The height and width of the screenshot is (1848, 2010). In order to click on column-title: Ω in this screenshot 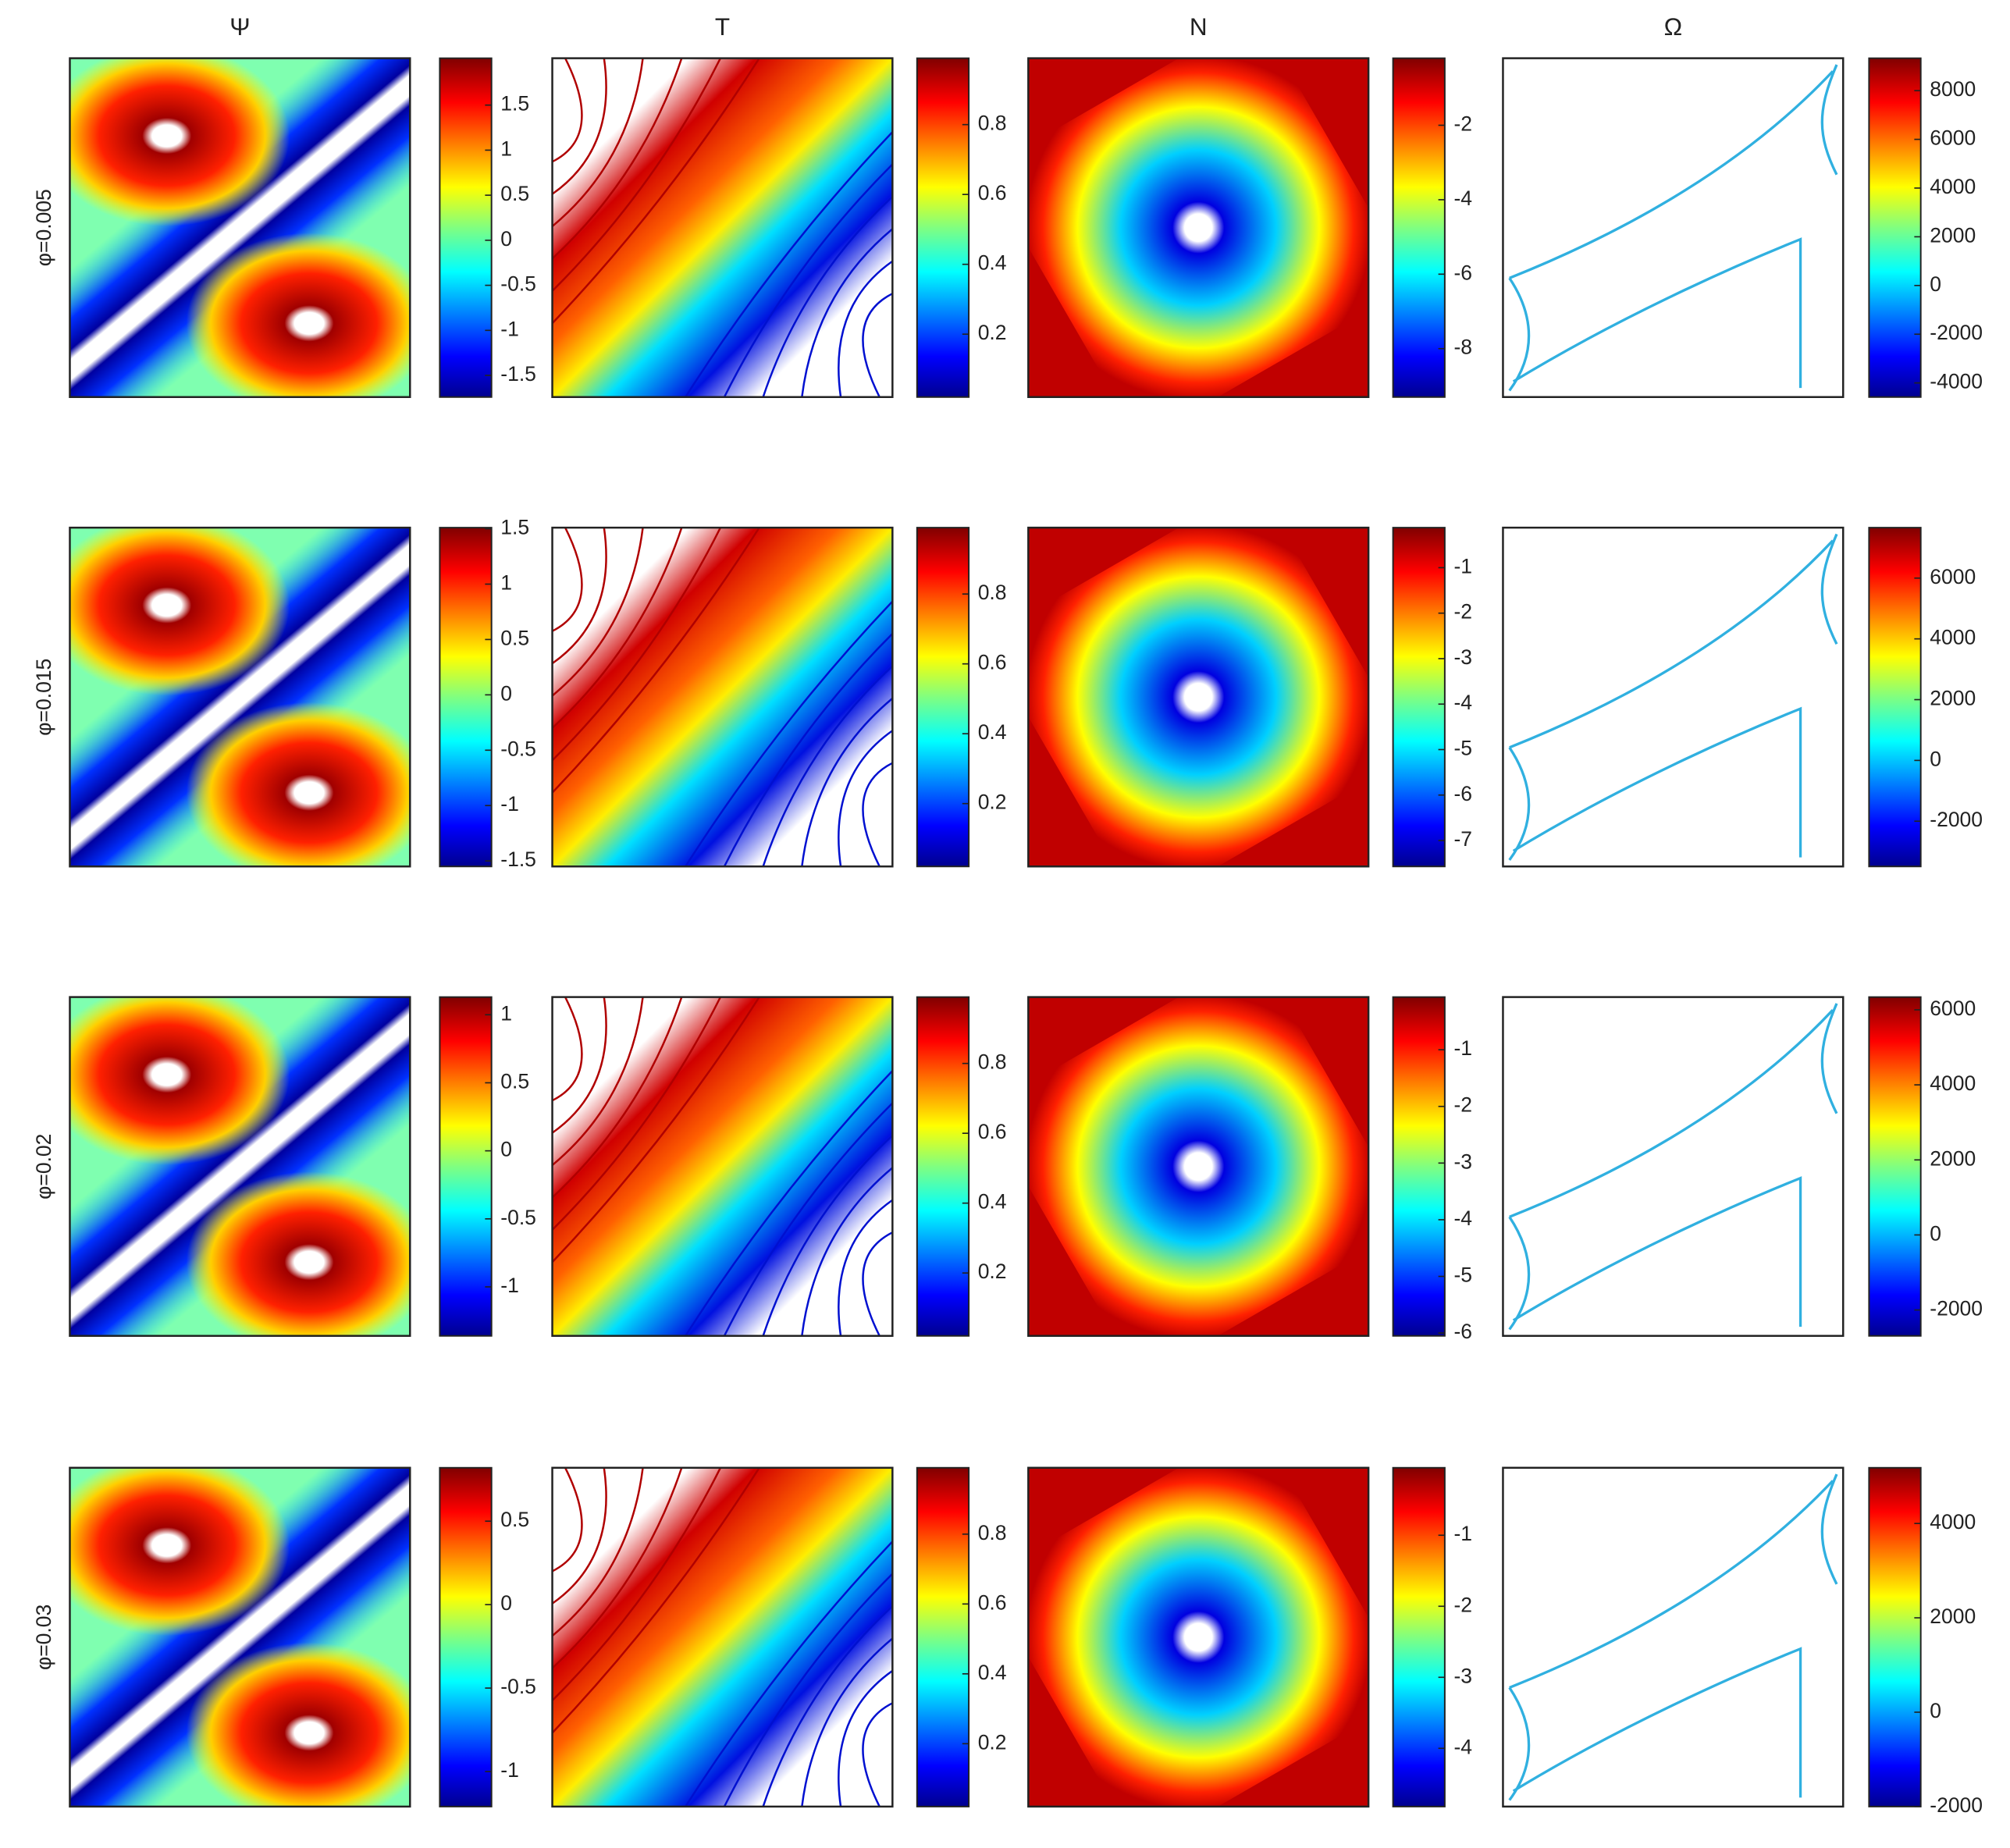, I will do `click(1674, 27)`.